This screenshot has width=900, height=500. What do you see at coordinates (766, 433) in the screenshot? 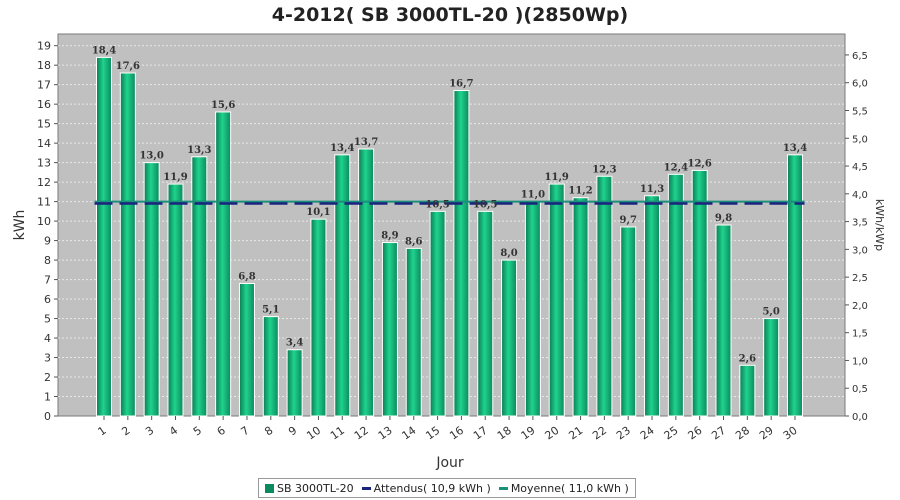
I see `x-tick-label: 29` at bounding box center [766, 433].